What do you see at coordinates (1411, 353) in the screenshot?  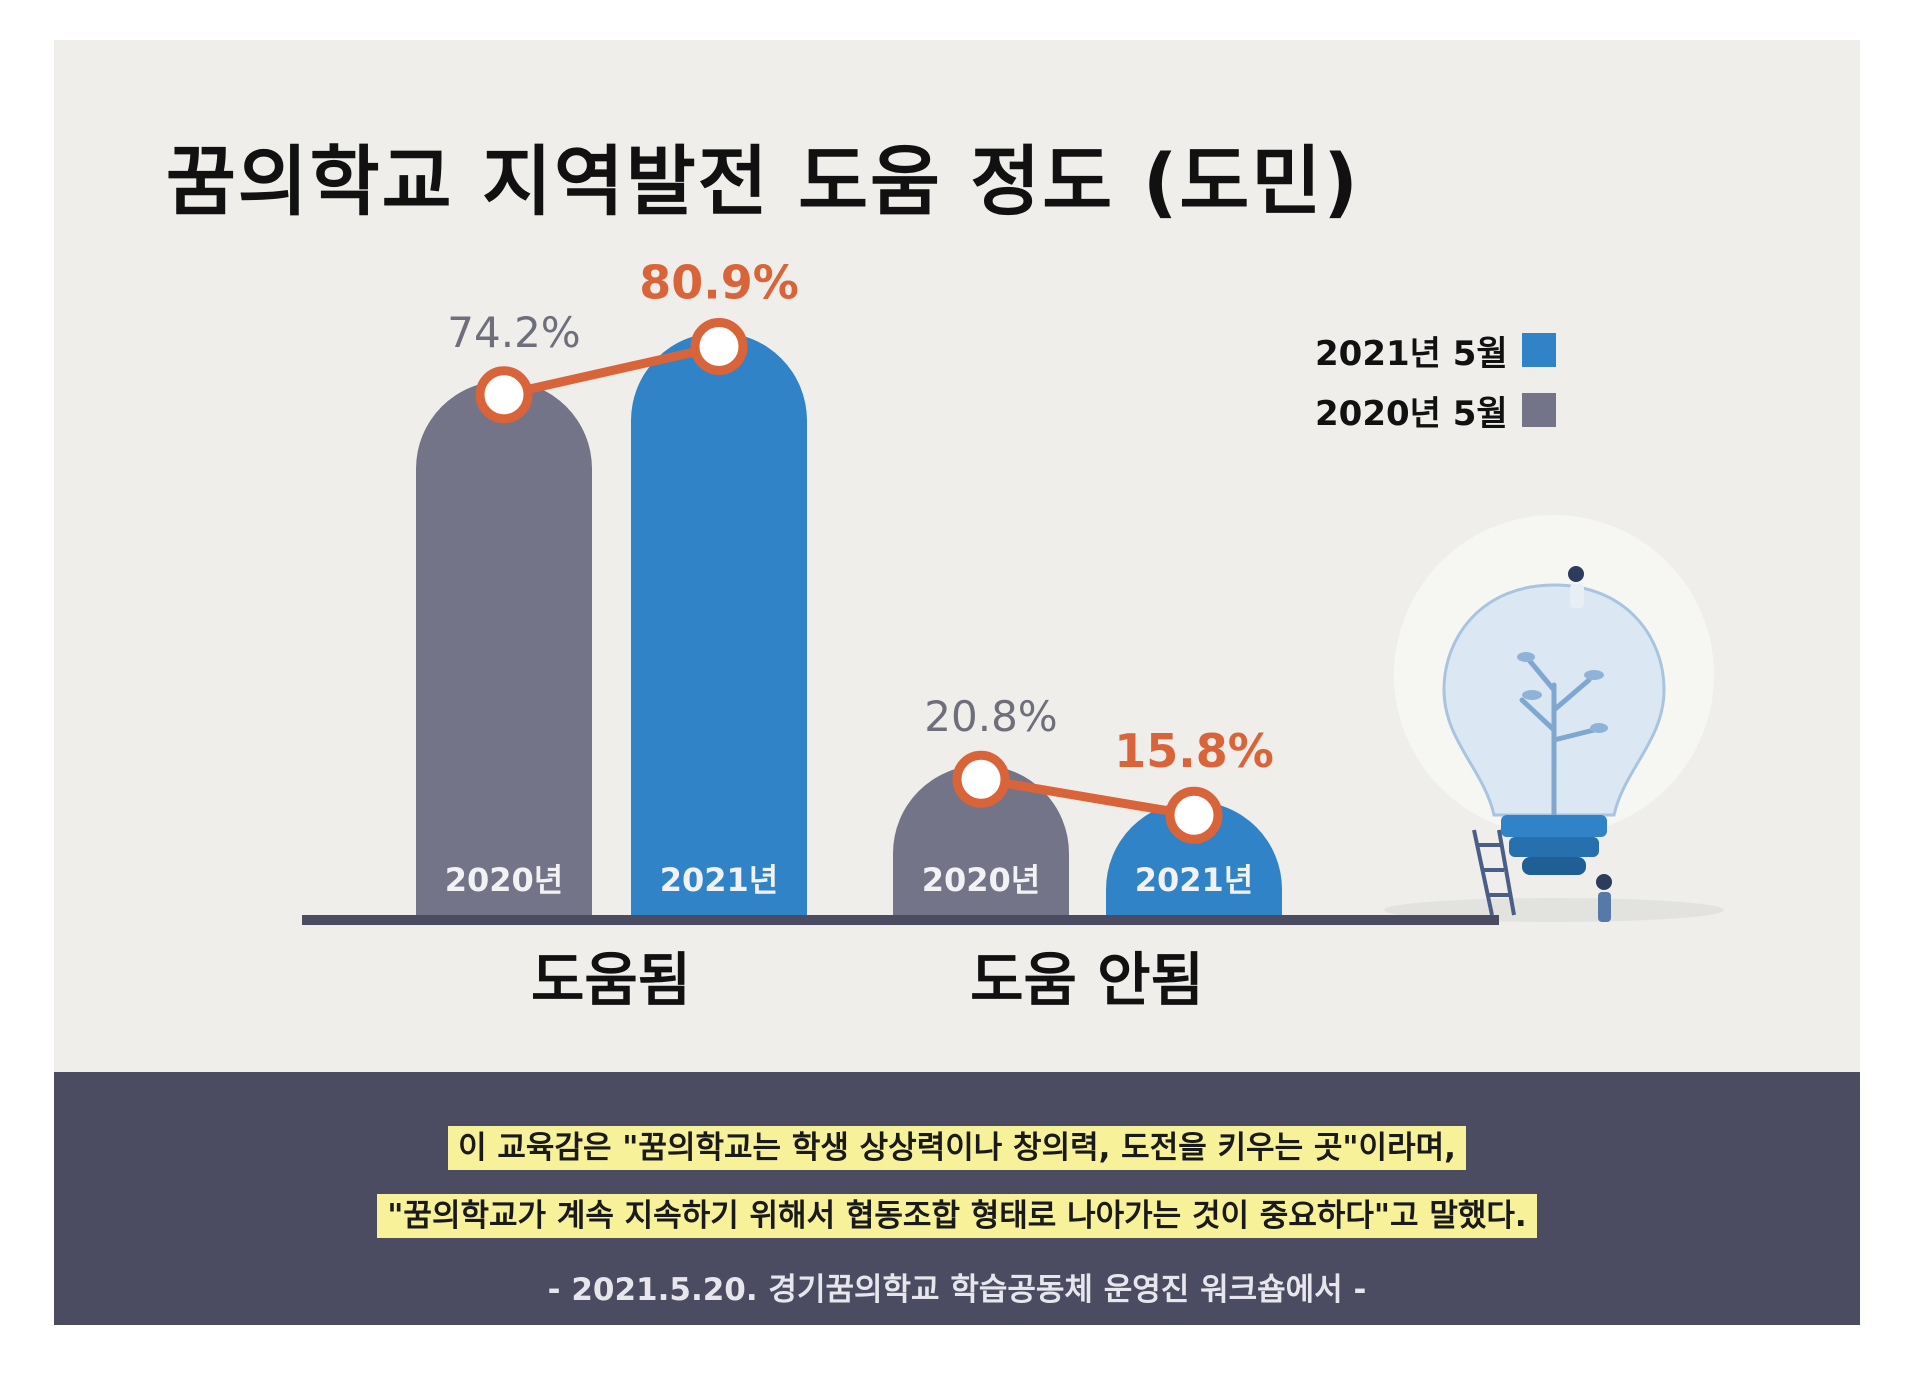 I see `legend-label-2021: 2021년 5월` at bounding box center [1411, 353].